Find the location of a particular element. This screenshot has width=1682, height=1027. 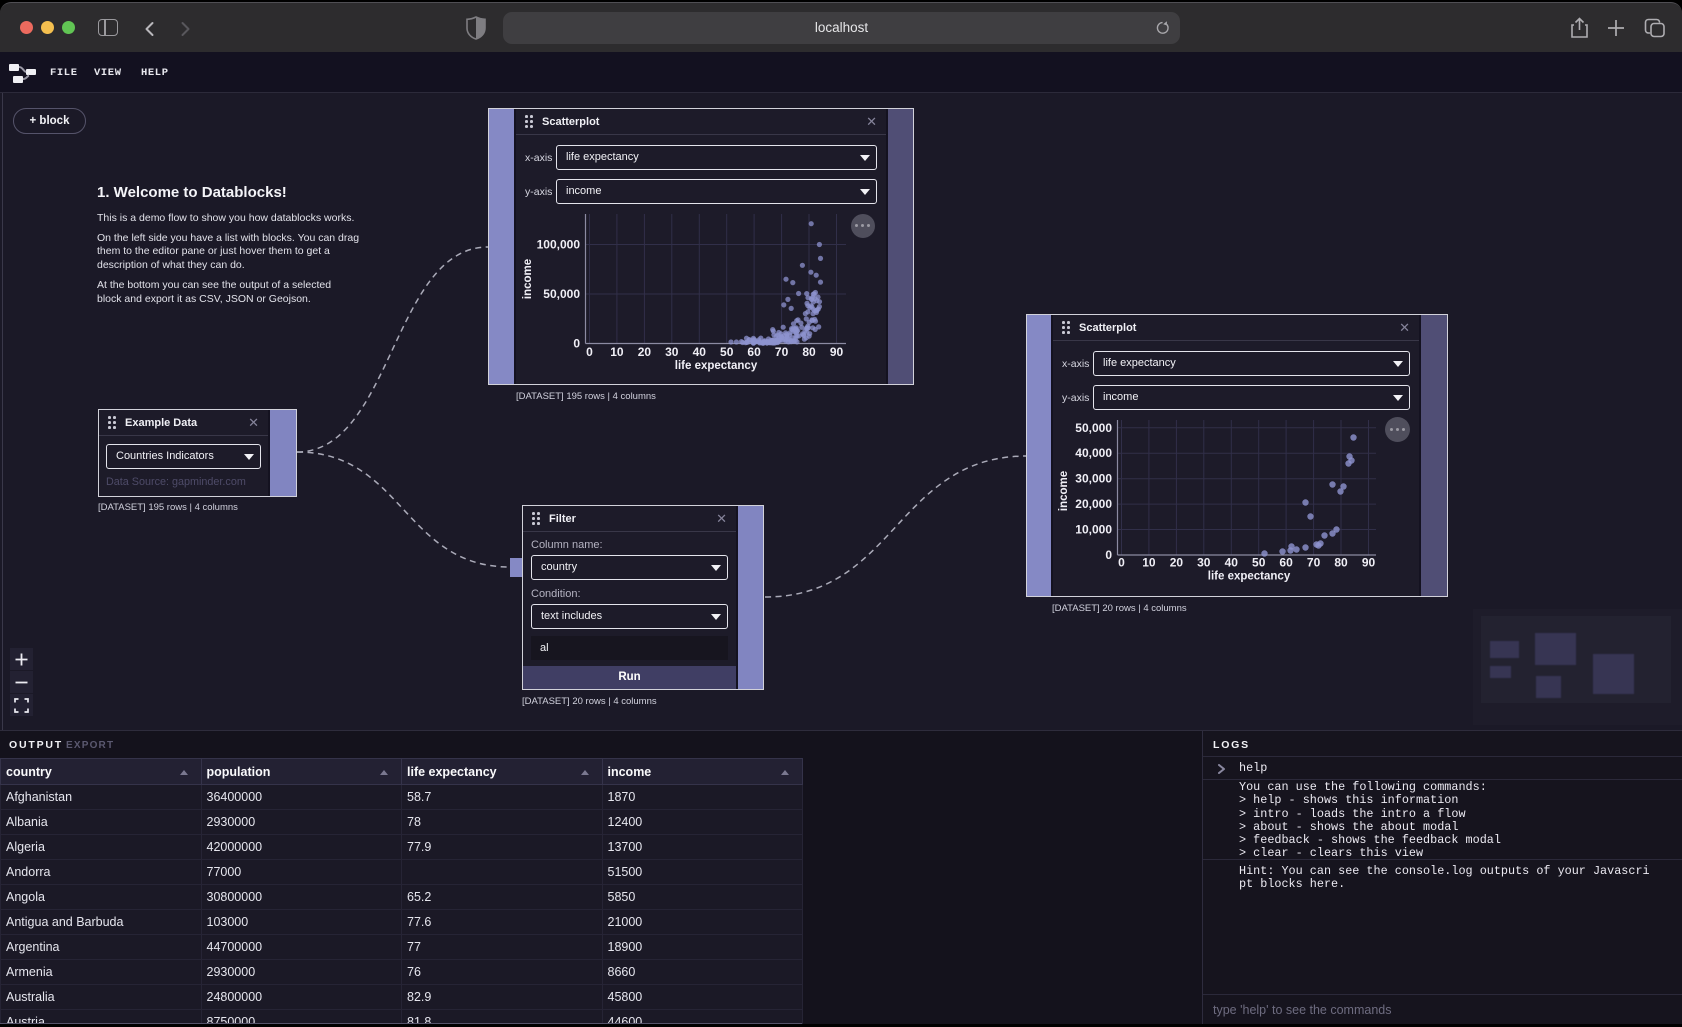

svg-text: 20,000 is located at coordinates (1093, 504).